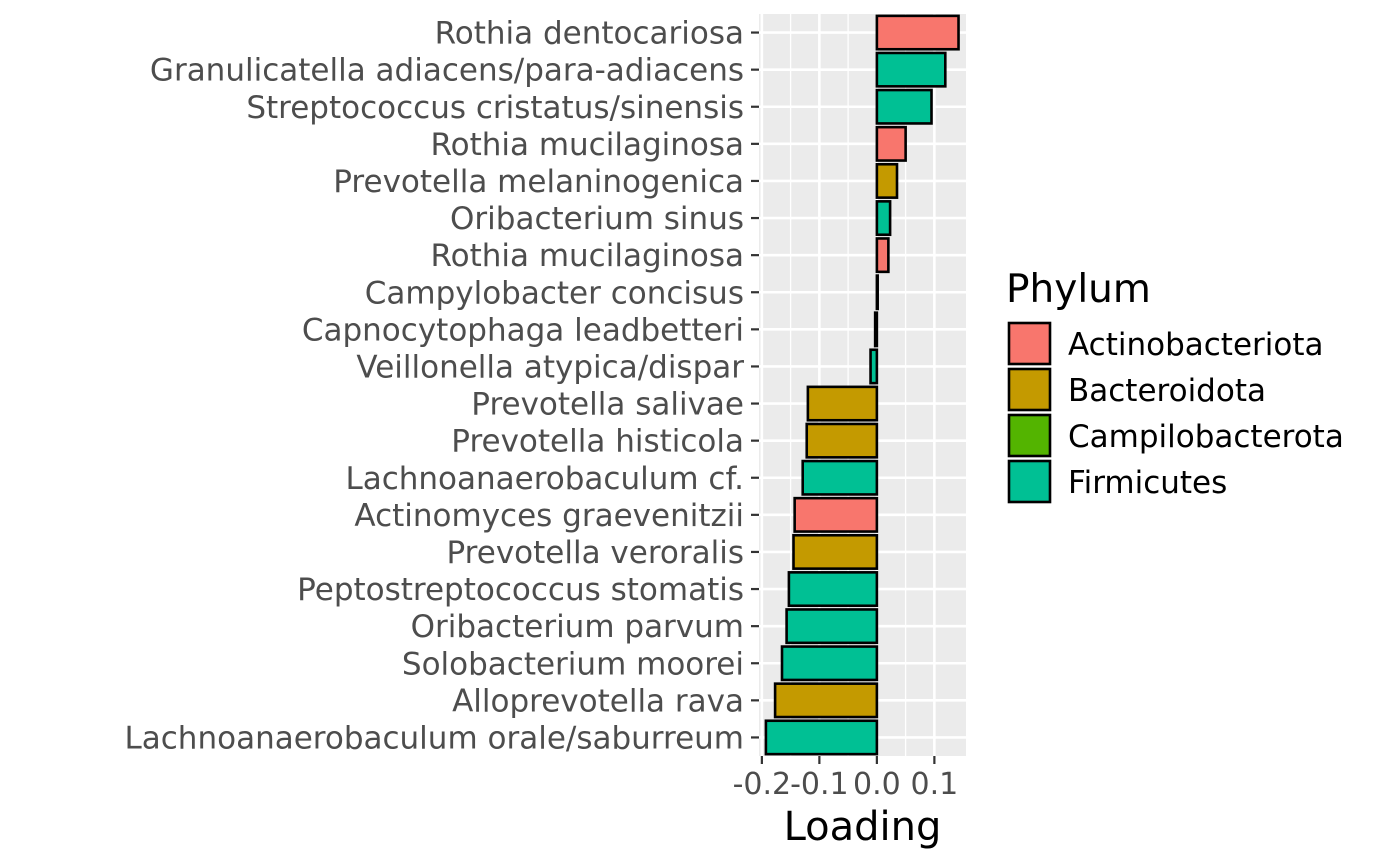 The height and width of the screenshot is (865, 1400). I want to click on y-tick-label: Rothia dentocariosa, so click(589, 34).